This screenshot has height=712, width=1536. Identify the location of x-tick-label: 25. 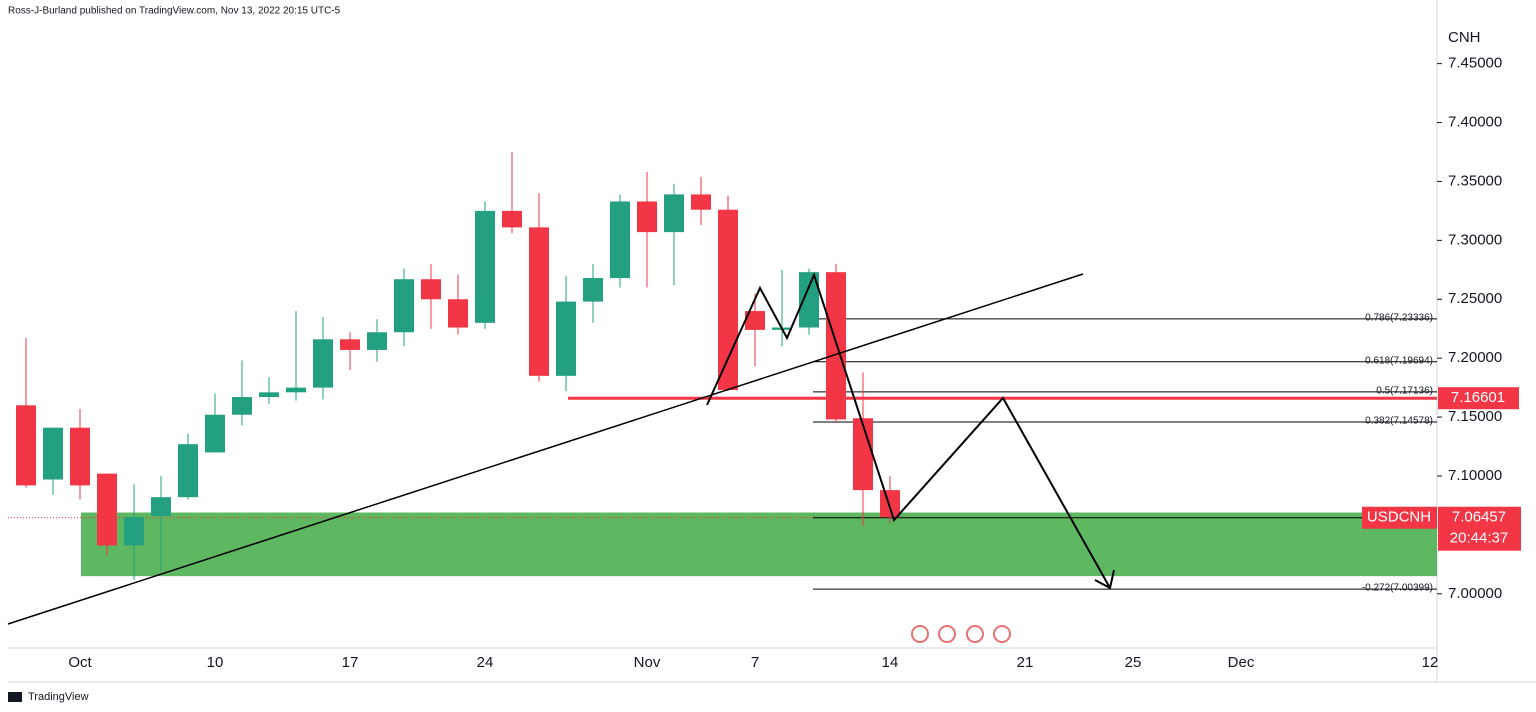
(1133, 662).